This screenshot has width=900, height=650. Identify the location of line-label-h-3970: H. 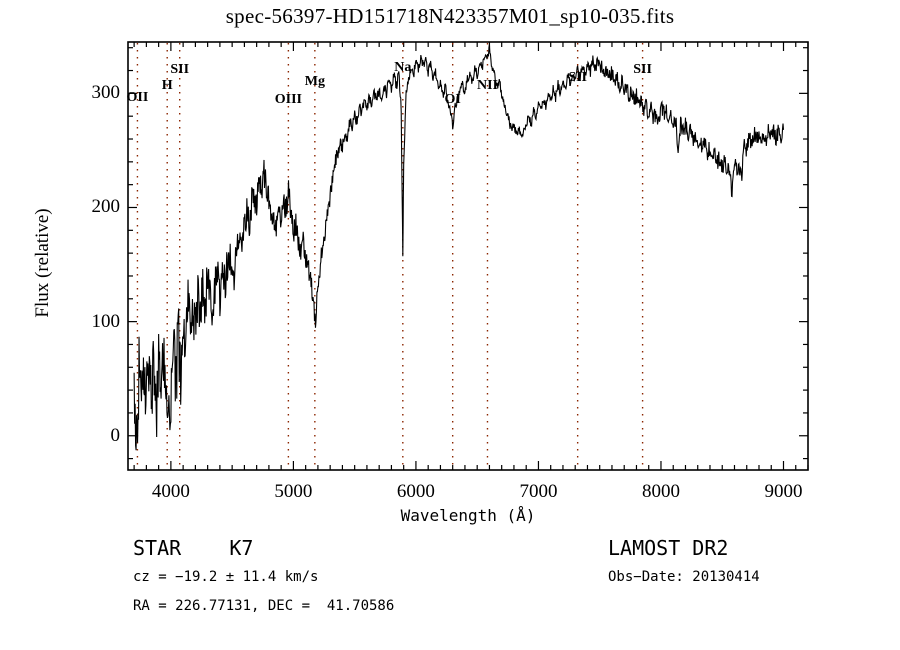
(167, 85).